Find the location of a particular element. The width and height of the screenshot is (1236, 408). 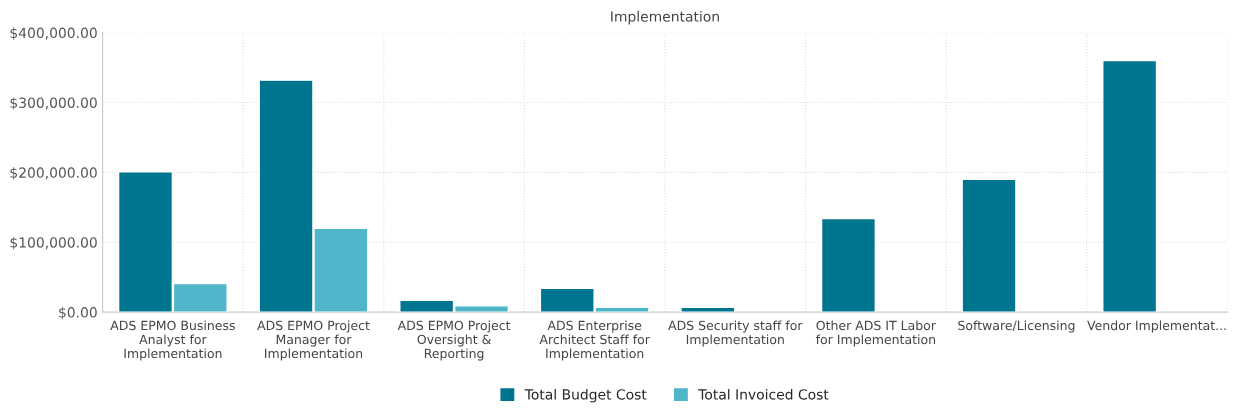

y-tick-label: $100,000.00 is located at coordinates (53, 243).